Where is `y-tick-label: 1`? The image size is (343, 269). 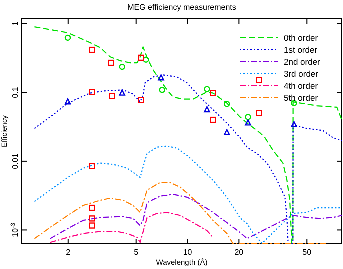
y-tick-label: 1 is located at coordinates (15, 23).